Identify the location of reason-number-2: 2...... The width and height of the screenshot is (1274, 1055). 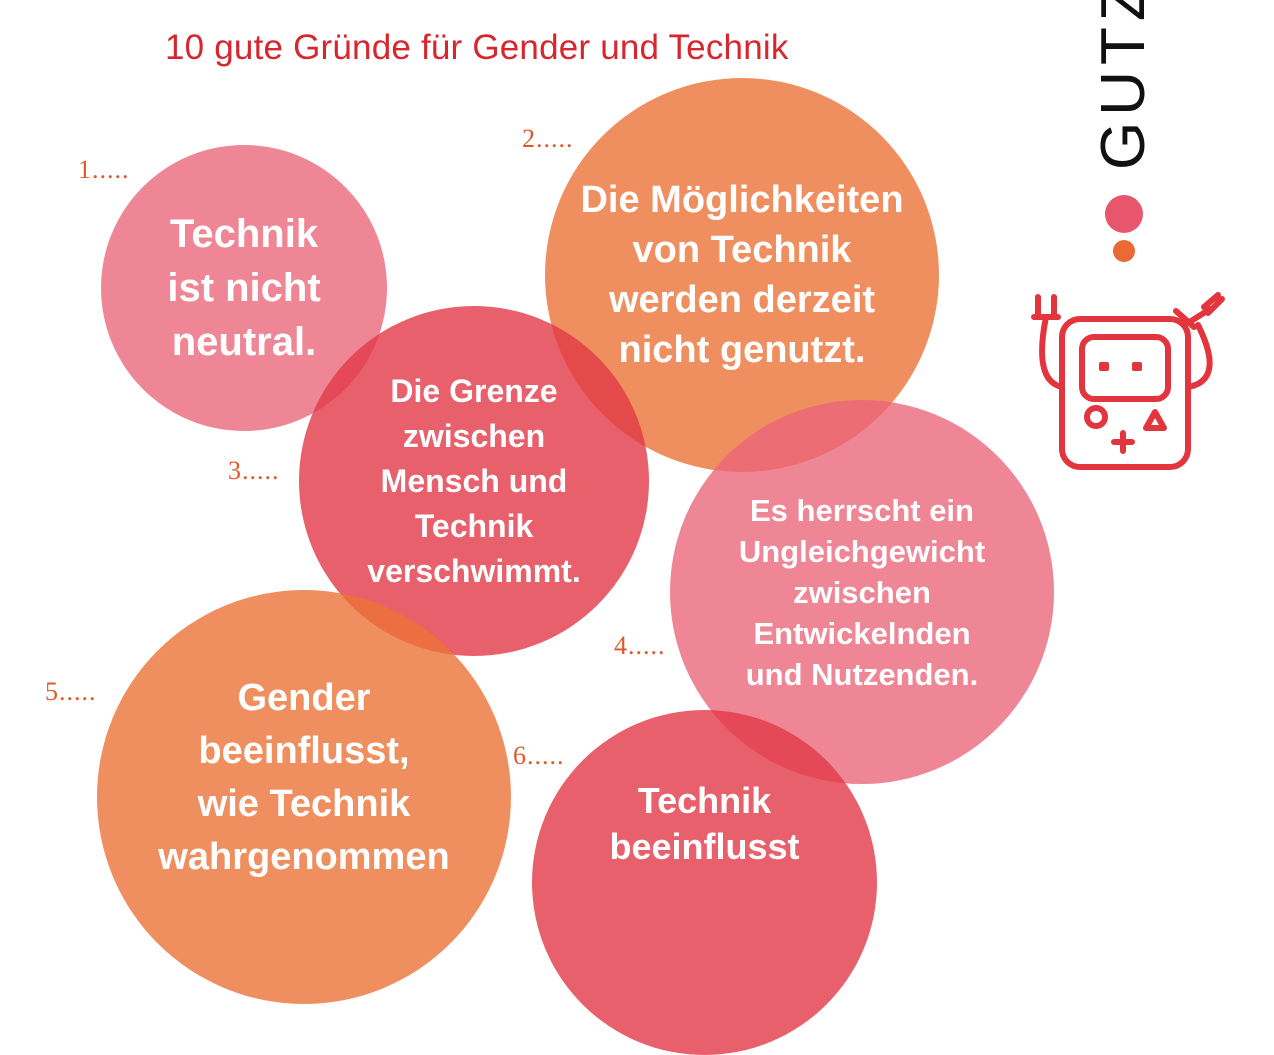
(548, 138).